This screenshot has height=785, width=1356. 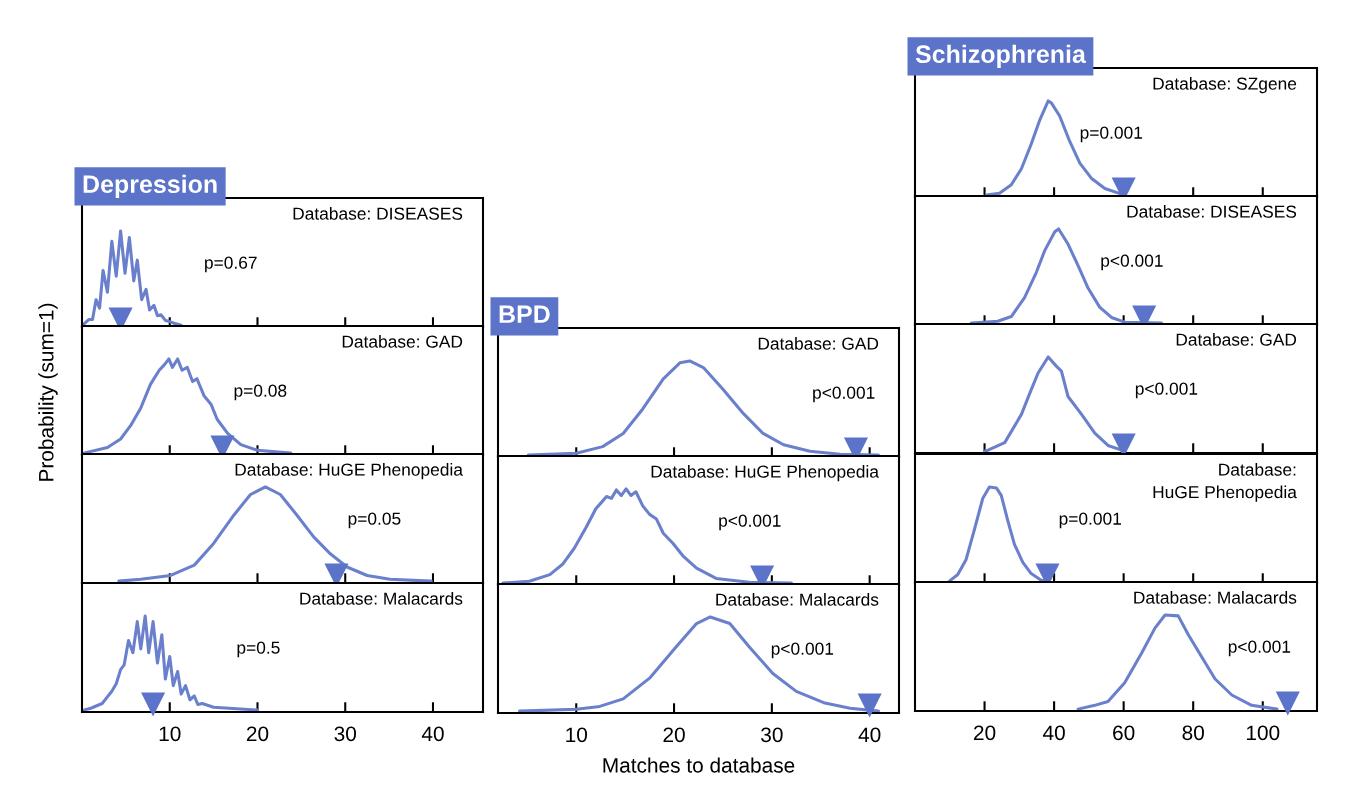 I want to click on annotation: Database: HuGE Phenopedia, so click(x=1225, y=482).